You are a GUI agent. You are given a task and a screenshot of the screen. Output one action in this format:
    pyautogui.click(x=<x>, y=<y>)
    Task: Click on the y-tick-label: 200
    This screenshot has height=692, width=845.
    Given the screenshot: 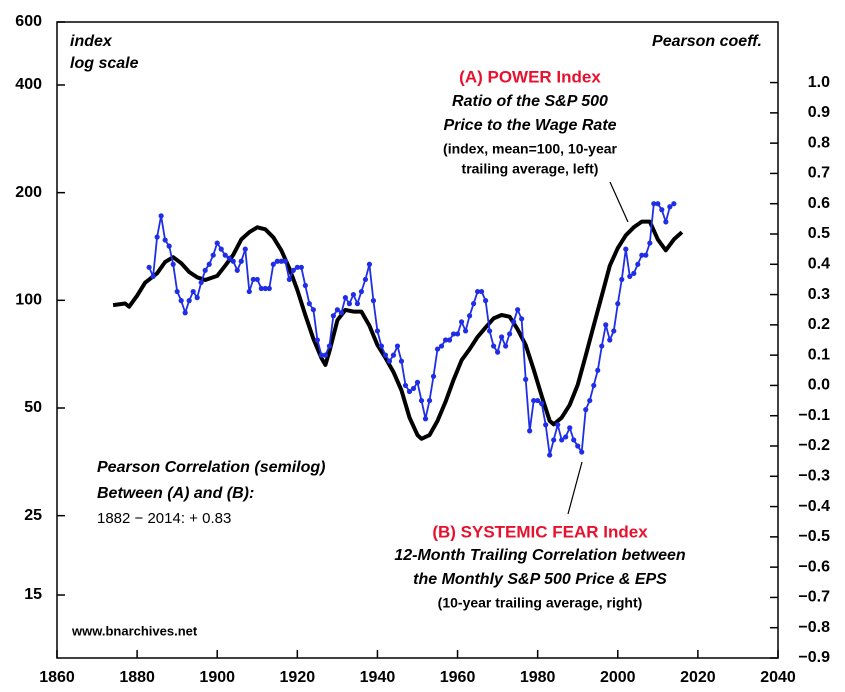 What is the action you would take?
    pyautogui.click(x=28, y=192)
    